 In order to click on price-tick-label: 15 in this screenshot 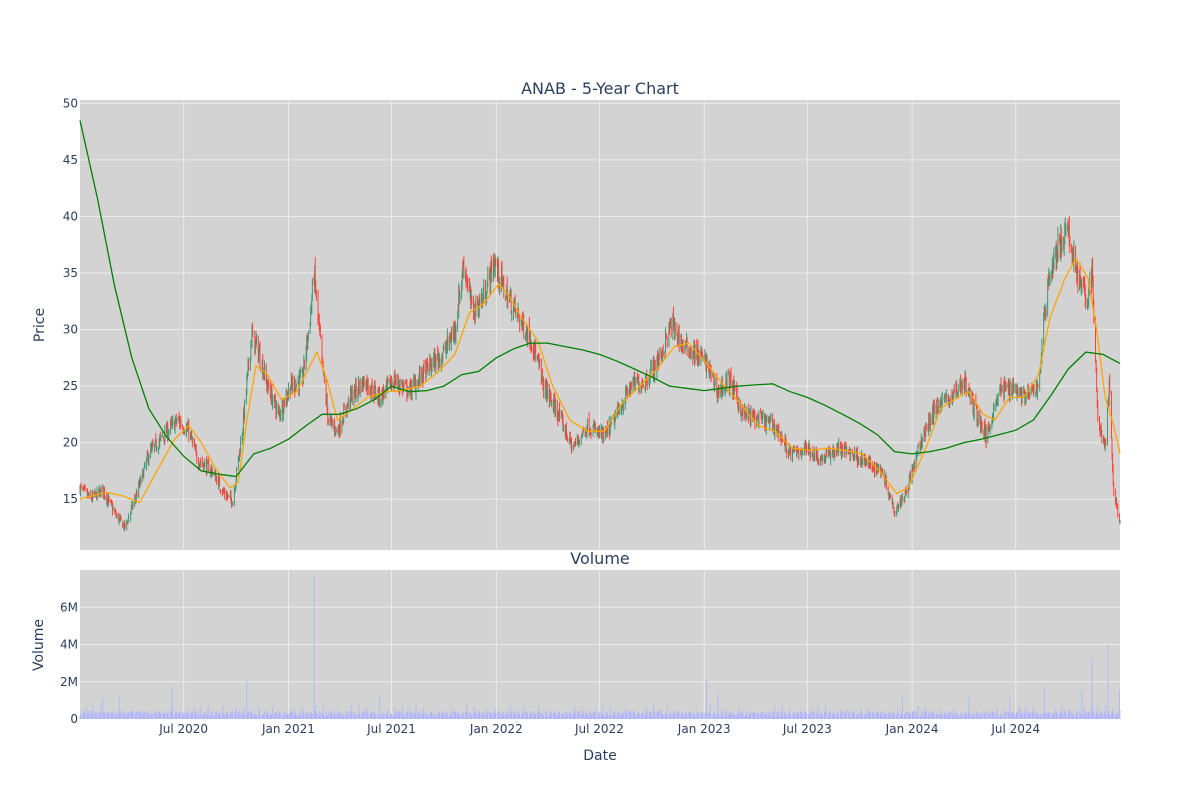, I will do `click(70, 499)`.